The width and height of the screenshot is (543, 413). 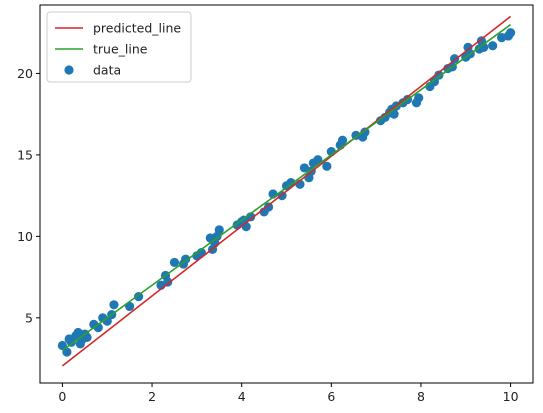 I want to click on x-axis: 0 2 4 6 8 10, so click(x=288, y=393).